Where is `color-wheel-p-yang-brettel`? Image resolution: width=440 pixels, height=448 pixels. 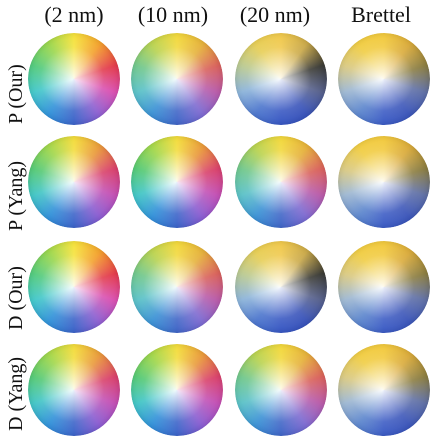 color-wheel-p-yang-brettel is located at coordinates (384, 182).